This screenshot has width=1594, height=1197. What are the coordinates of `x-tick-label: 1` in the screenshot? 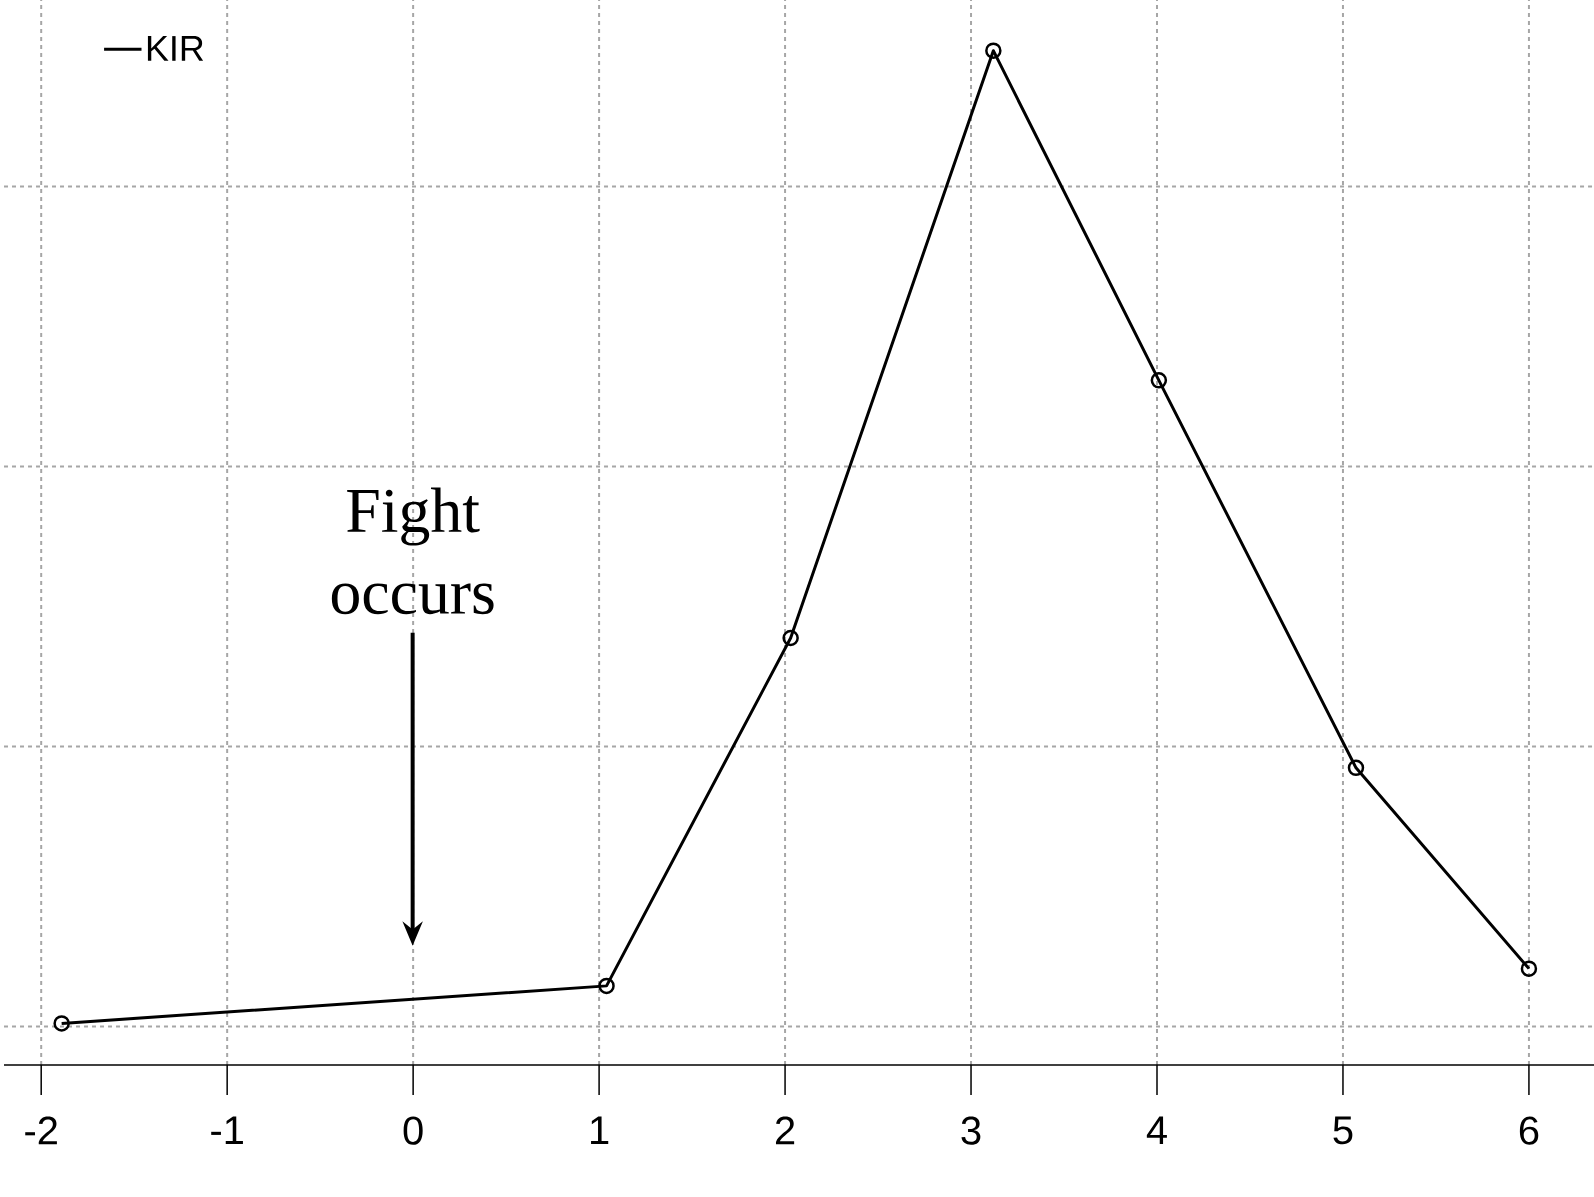 It's located at (600, 1130).